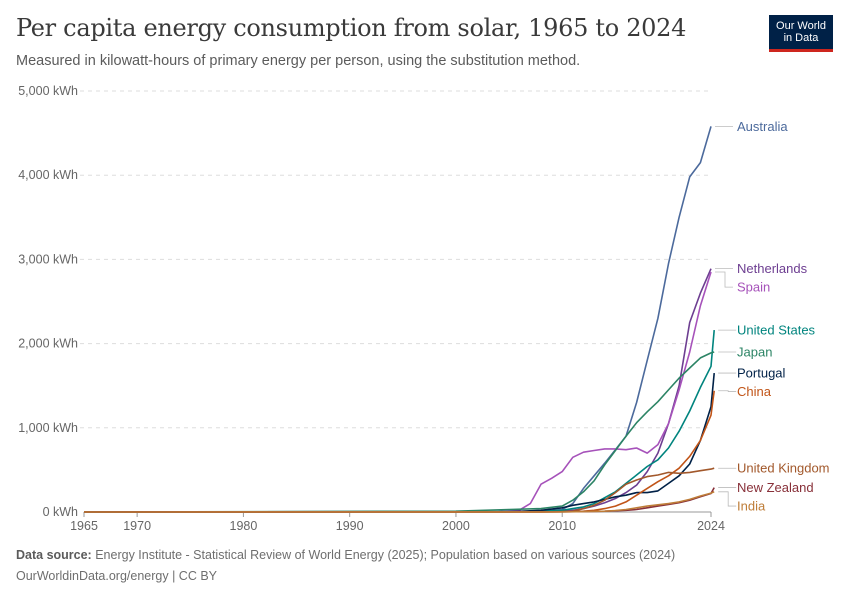 The width and height of the screenshot is (850, 600). Describe the element at coordinates (397, 522) in the screenshot. I see `x-axis: 1965 1970 1980 1990 2000 2010 2024` at that location.